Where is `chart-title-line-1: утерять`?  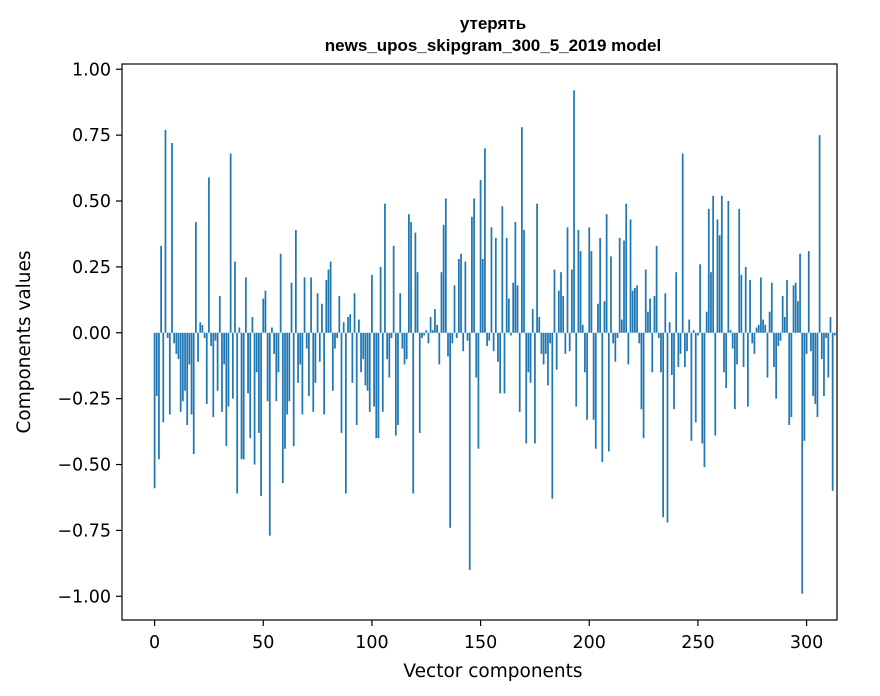 chart-title-line-1: утерять is located at coordinates (493, 23).